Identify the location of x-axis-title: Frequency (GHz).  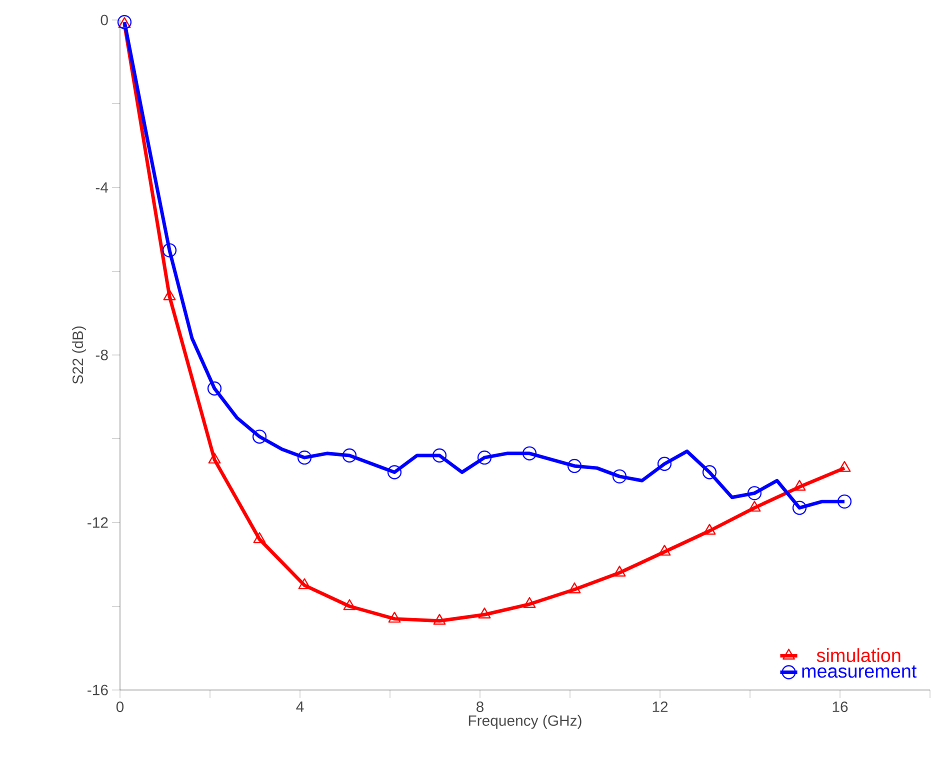
(525, 721).